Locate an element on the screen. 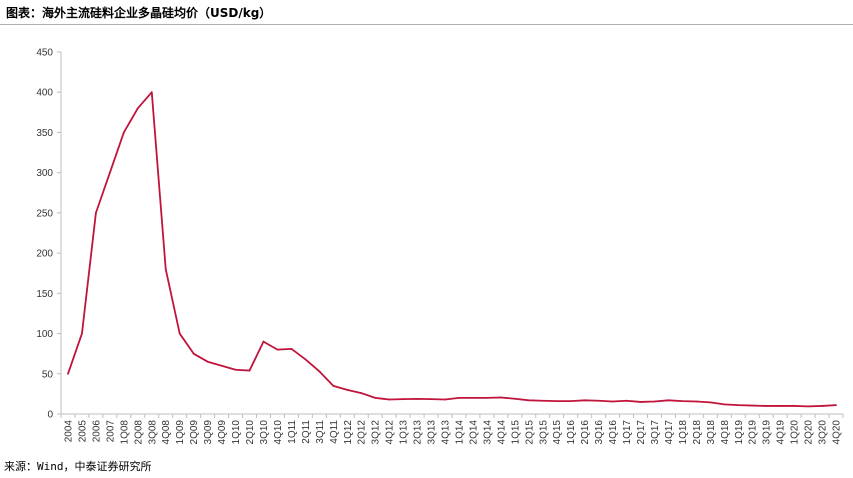  x-tick-label: 4Q08 is located at coordinates (166, 432).